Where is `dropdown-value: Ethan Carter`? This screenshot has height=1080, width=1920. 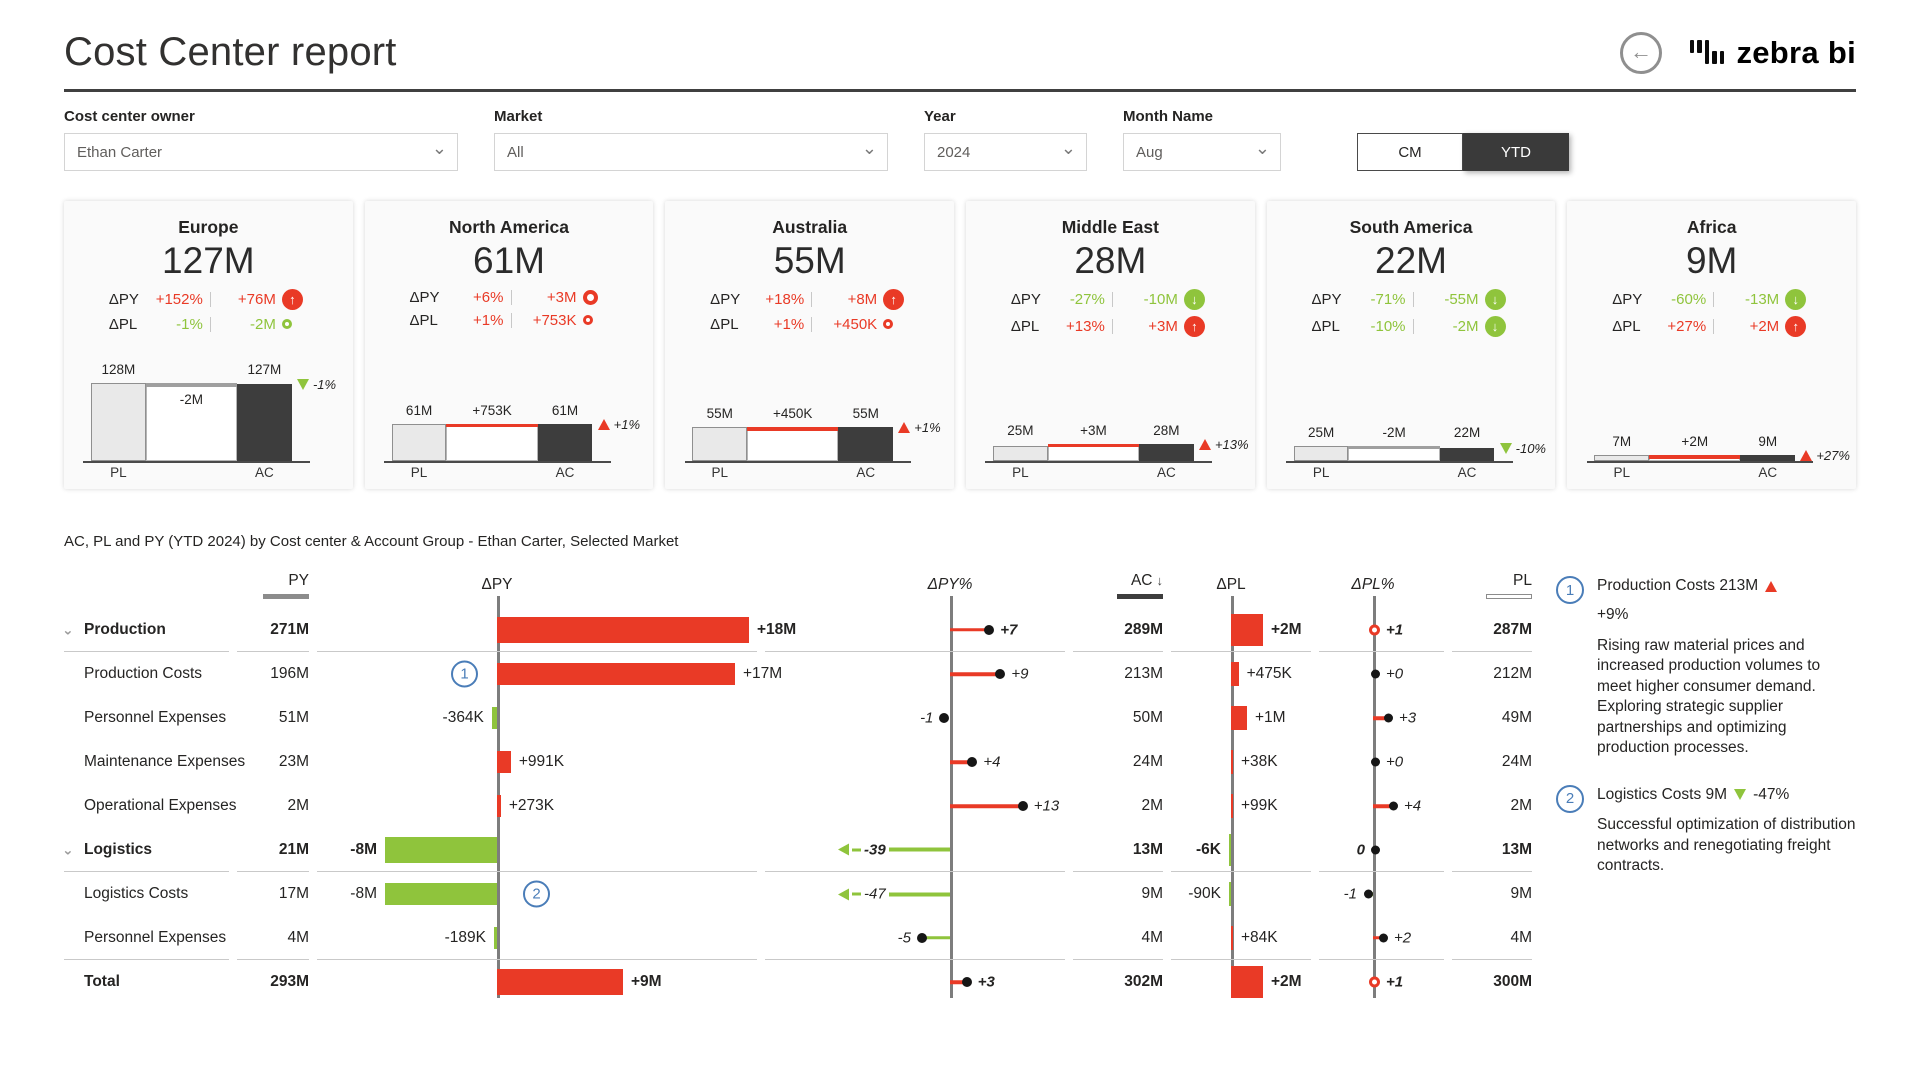 dropdown-value: Ethan Carter is located at coordinates (120, 152).